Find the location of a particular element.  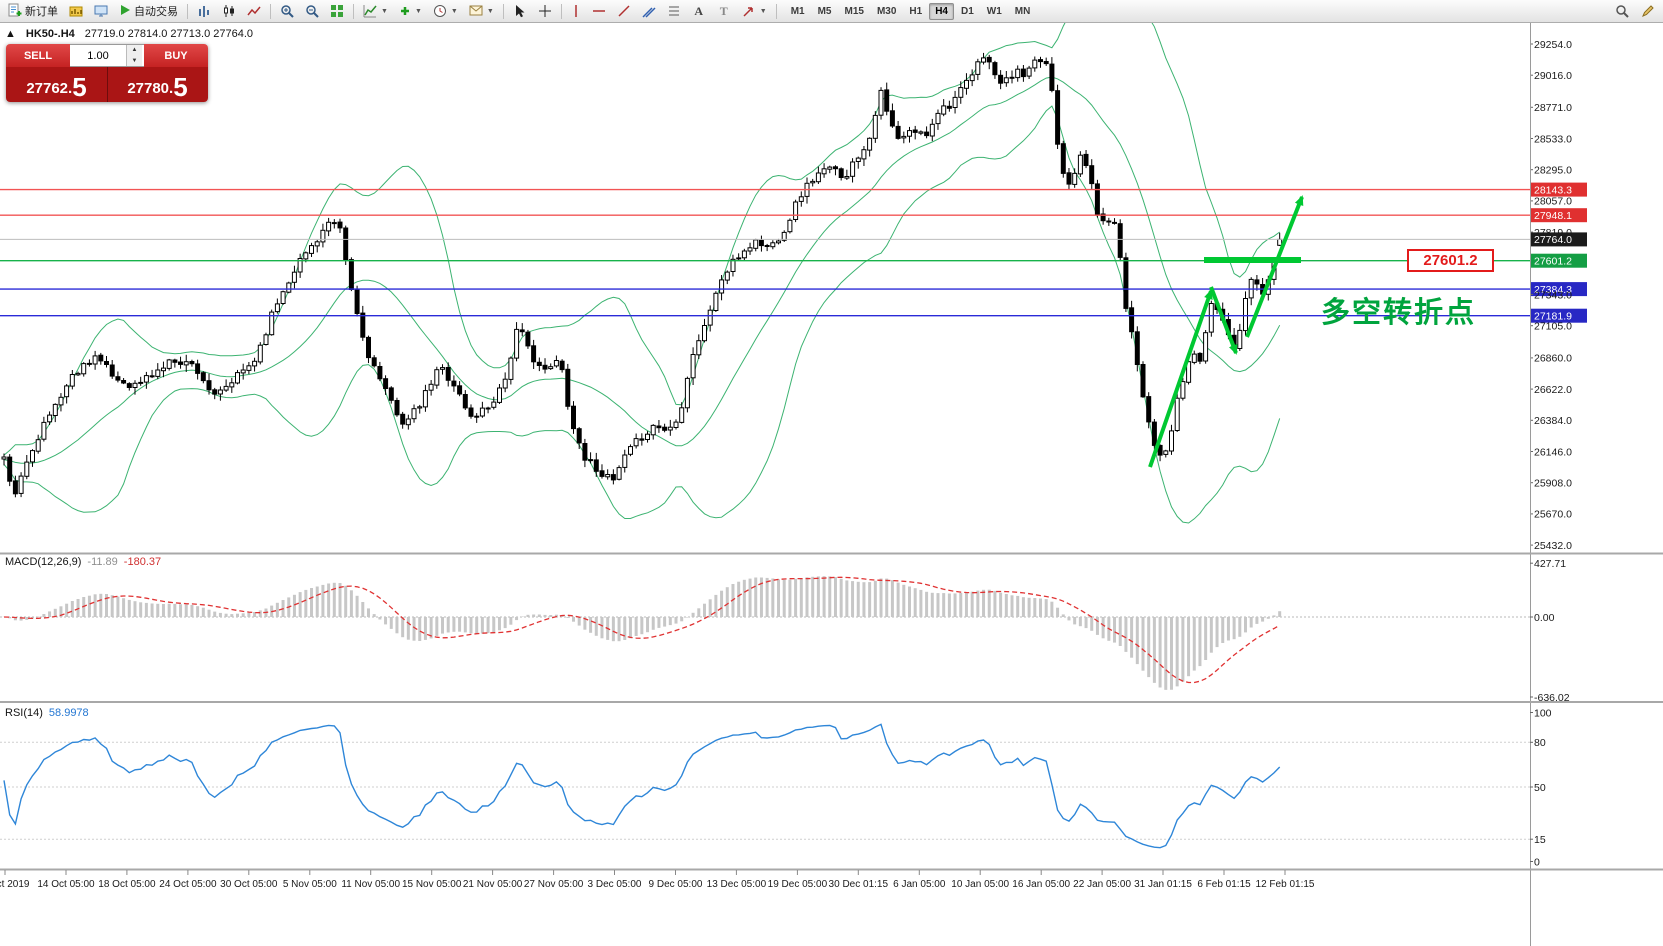

timeframe-m30: M30 is located at coordinates (886, 11).